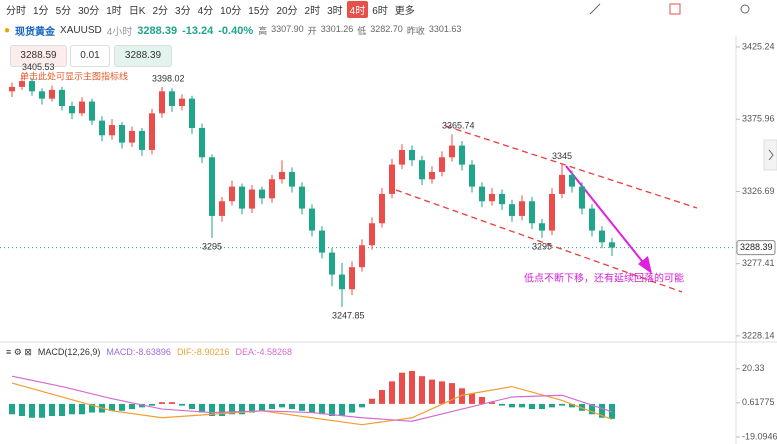 This screenshot has width=777, height=444. What do you see at coordinates (89, 11) in the screenshot?
I see `timeframe-tab: 30分` at bounding box center [89, 11].